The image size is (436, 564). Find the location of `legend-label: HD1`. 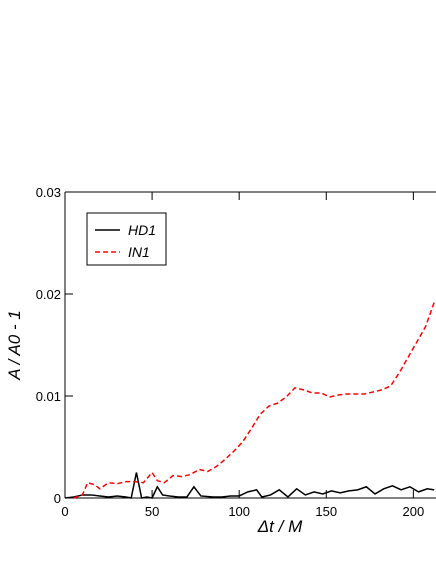

legend-label: HD1 is located at coordinates (142, 230).